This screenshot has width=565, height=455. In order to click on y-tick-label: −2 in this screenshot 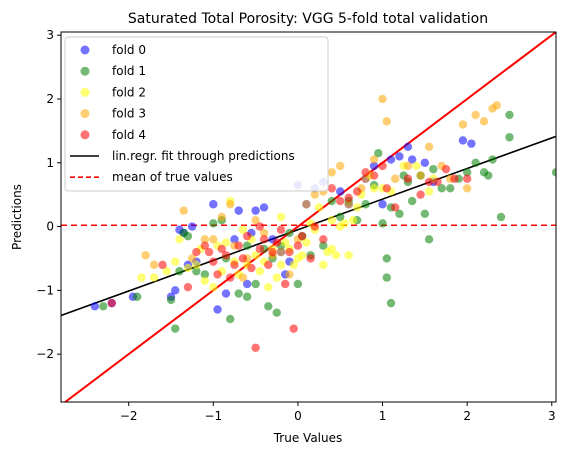, I will do `click(45, 354)`.